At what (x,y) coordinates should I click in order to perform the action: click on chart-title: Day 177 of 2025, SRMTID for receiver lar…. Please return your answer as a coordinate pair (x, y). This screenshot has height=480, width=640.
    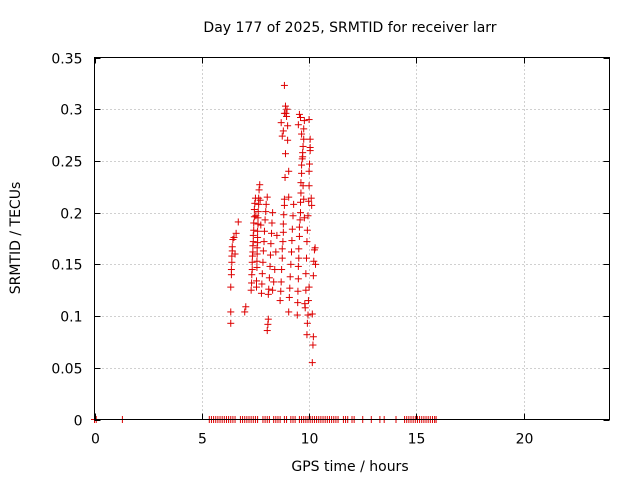
    Looking at the image, I should click on (349, 28).